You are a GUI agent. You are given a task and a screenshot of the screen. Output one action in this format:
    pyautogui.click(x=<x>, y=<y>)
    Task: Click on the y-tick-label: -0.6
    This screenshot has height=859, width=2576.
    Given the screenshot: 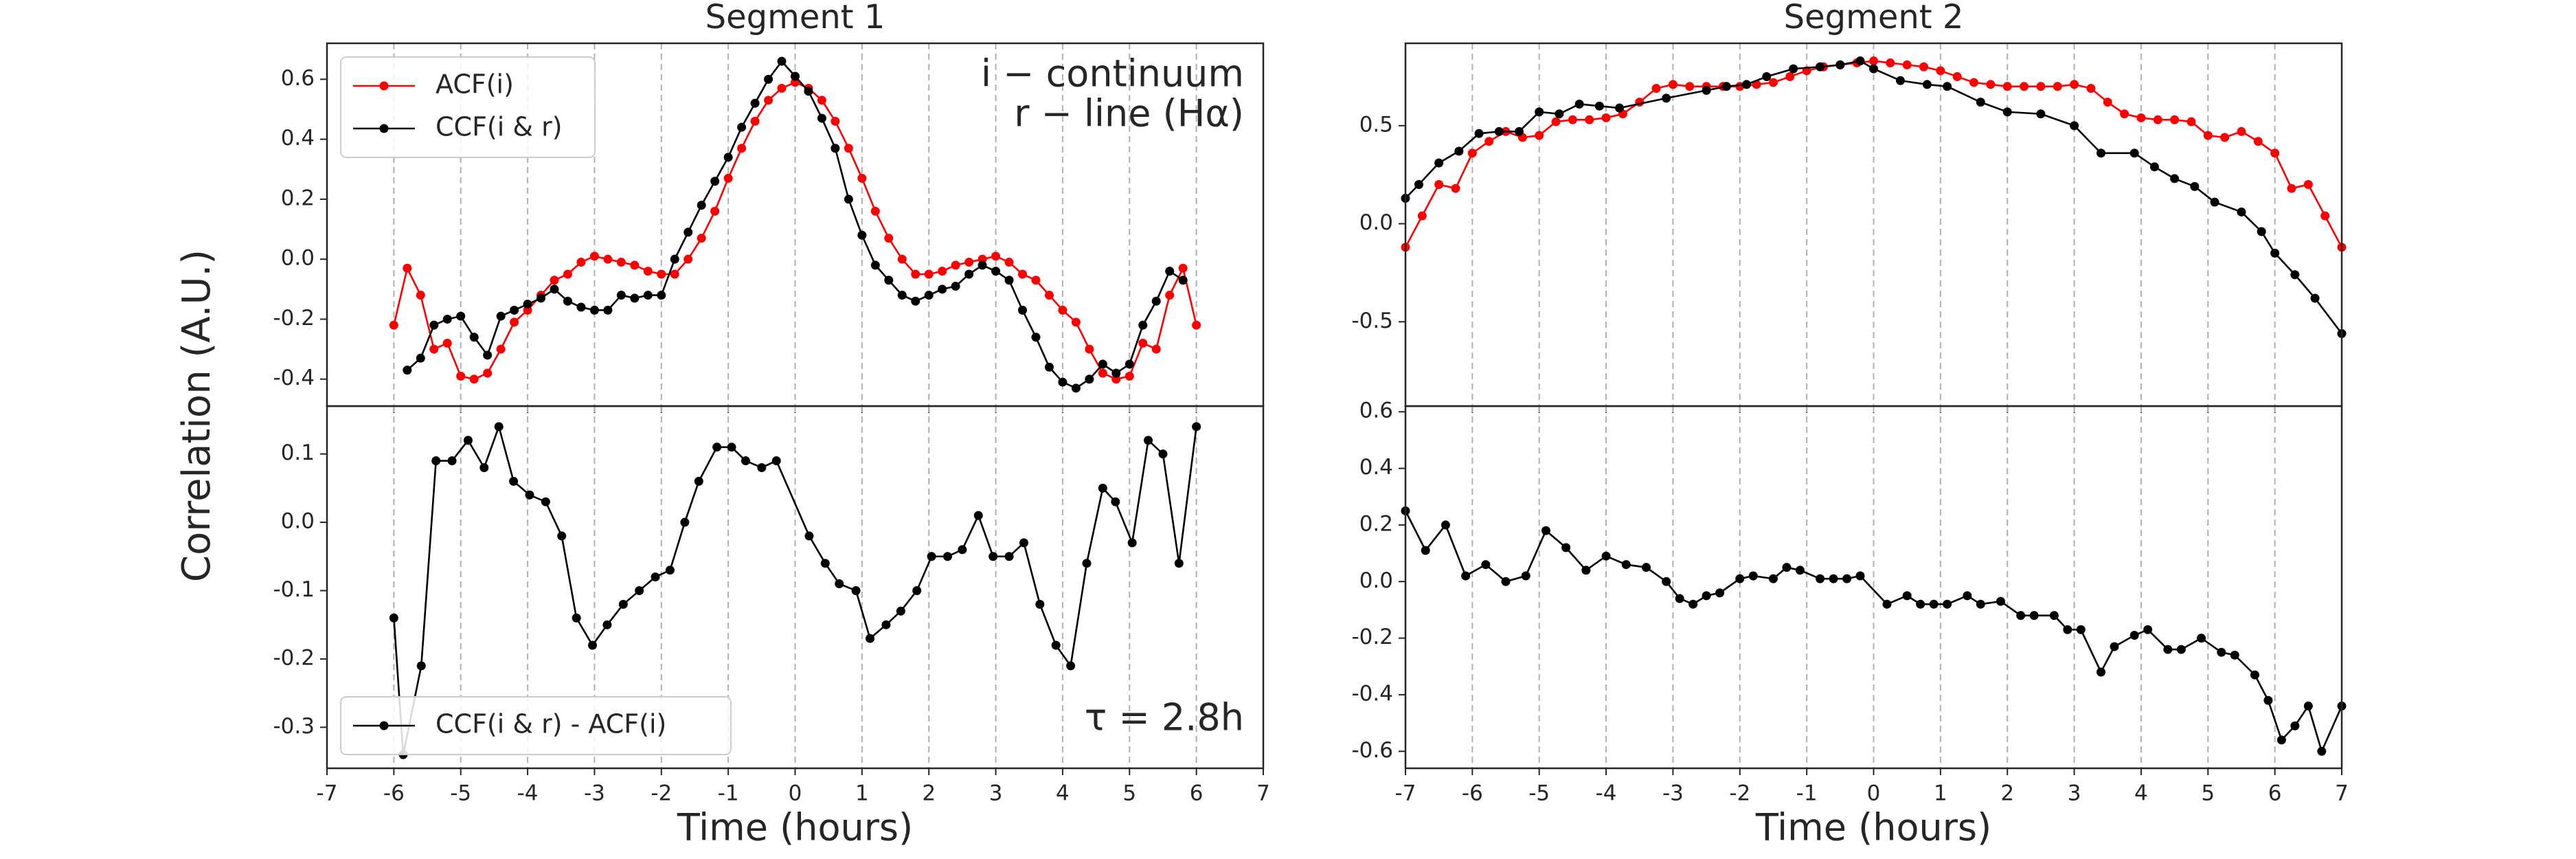 What is the action you would take?
    pyautogui.click(x=1373, y=751)
    